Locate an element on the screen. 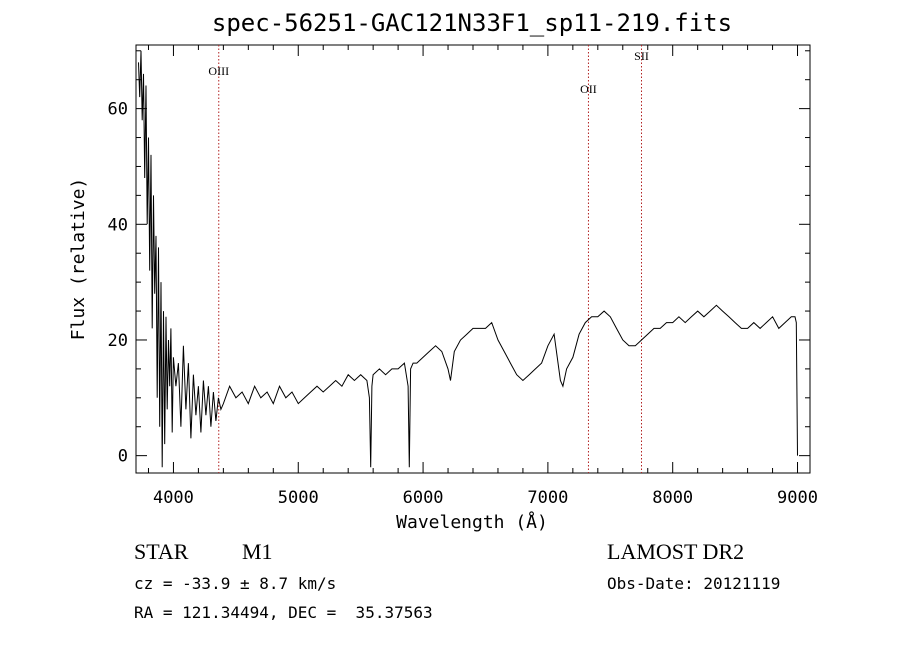 This screenshot has height=649, width=900. redshift-cz: cz = -33.9 ± 8.7 km/s is located at coordinates (235, 583).